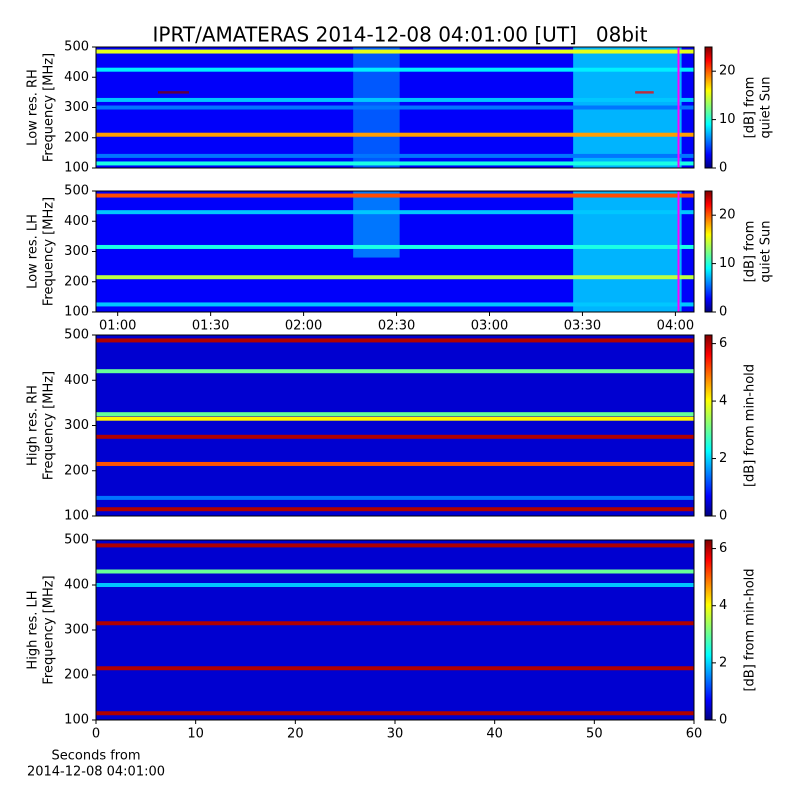  I want to click on x-tick-label: 10, so click(195, 734).